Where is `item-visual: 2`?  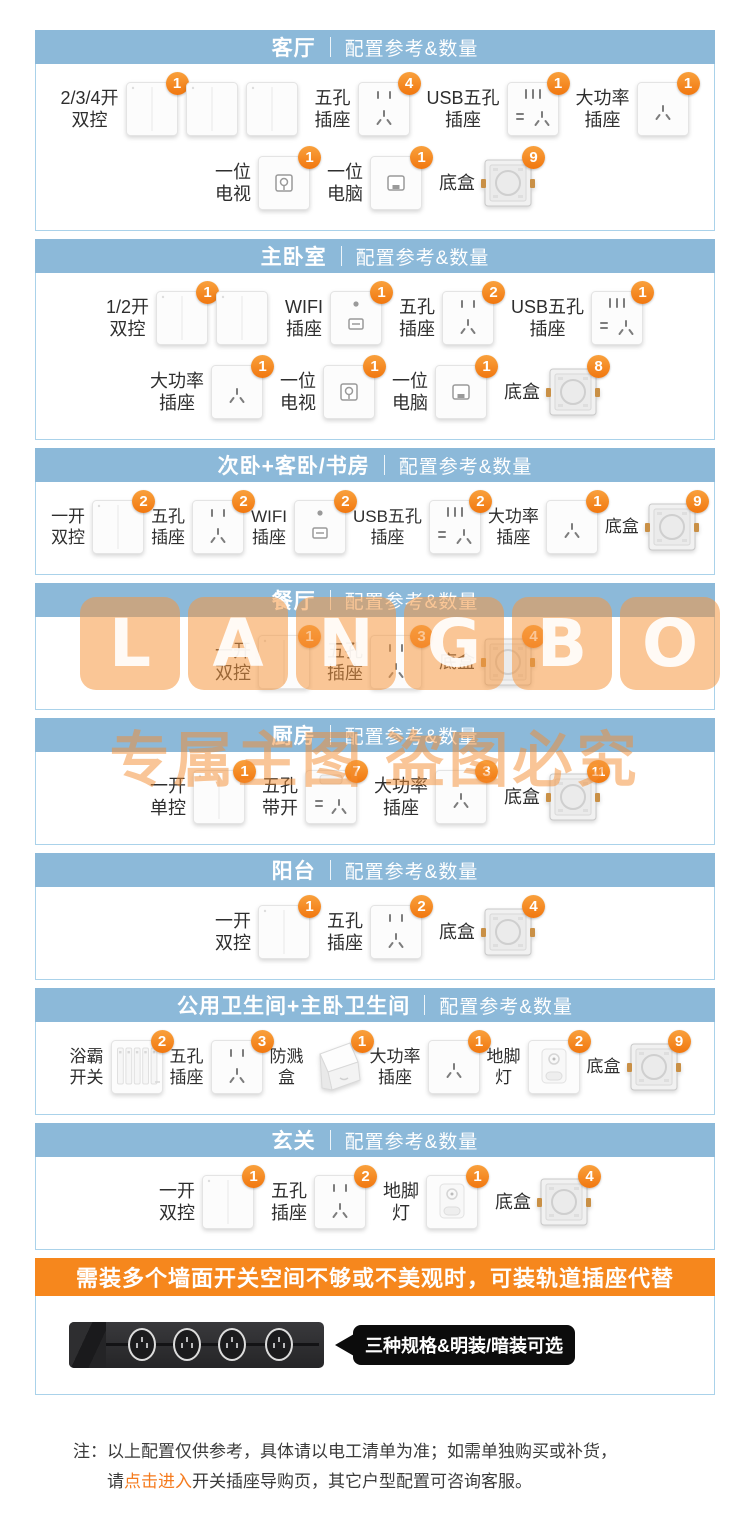 item-visual: 2 is located at coordinates (473, 314).